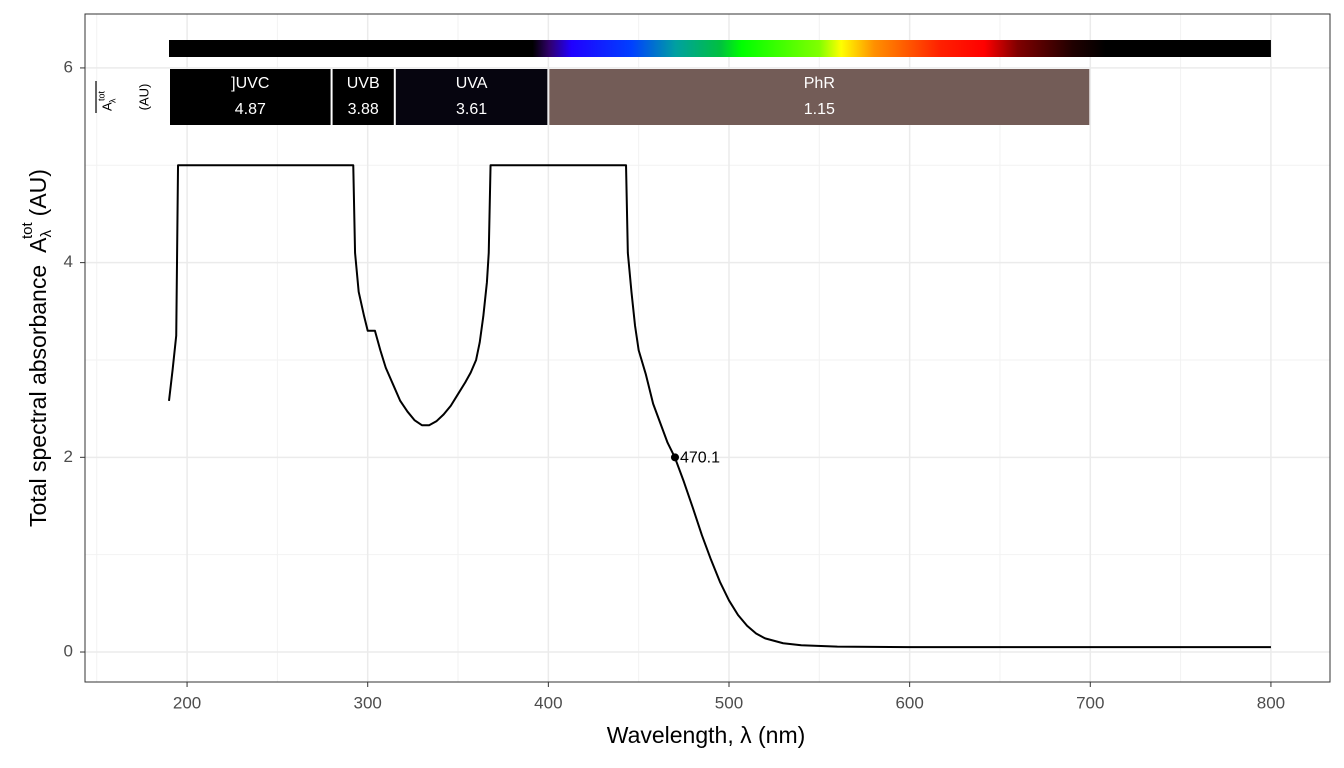  What do you see at coordinates (700, 458) in the screenshot?
I see `annotation-label: 470.1` at bounding box center [700, 458].